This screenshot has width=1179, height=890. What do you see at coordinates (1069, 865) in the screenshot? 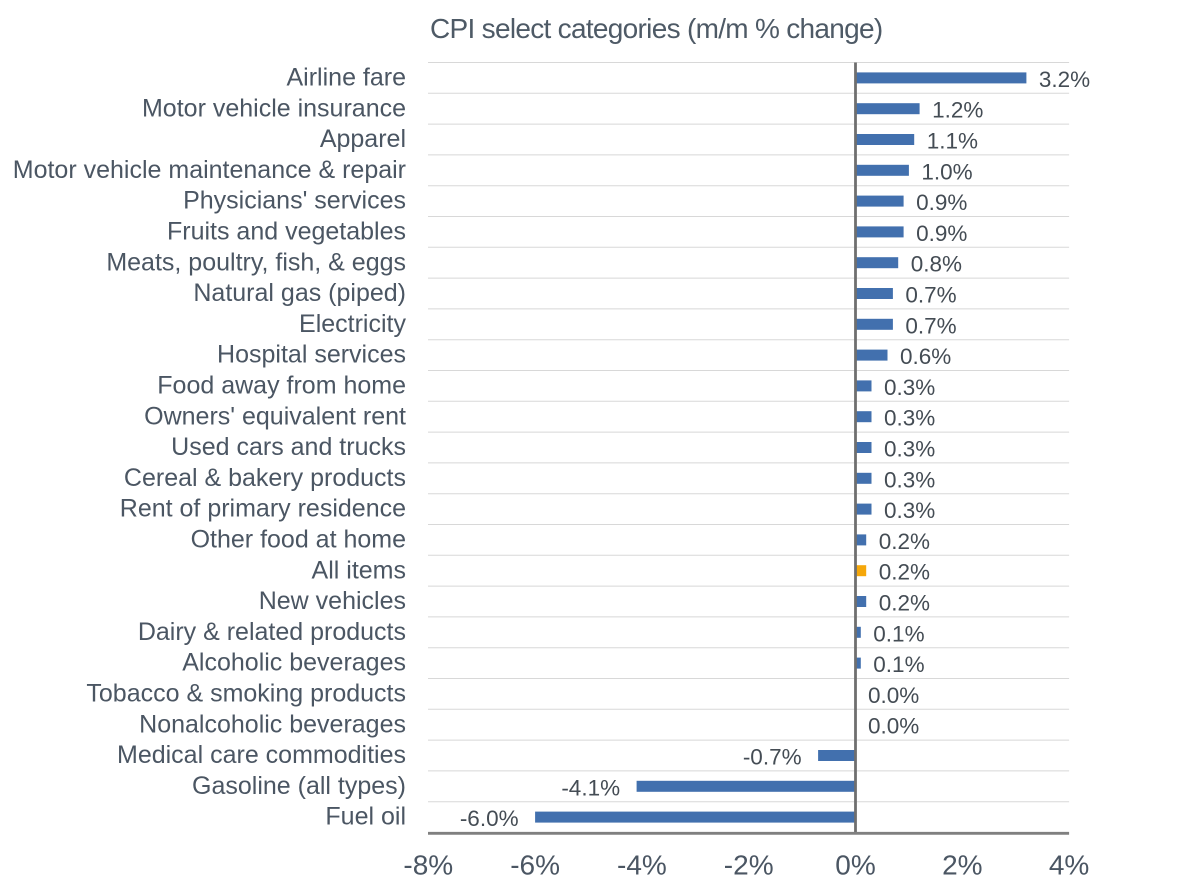
I see `svg-text: 4%` at bounding box center [1069, 865].